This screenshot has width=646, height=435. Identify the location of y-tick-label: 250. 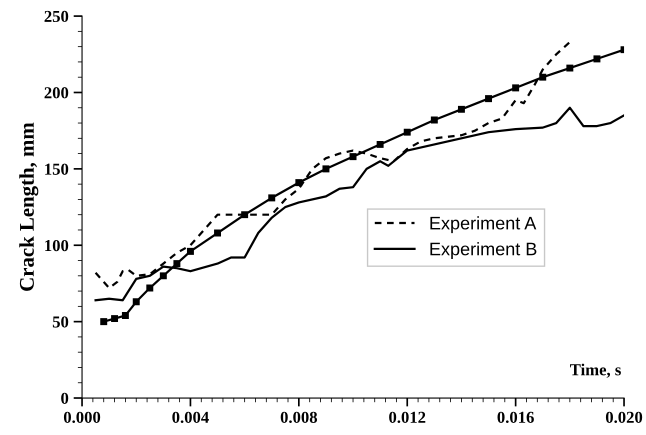
(56, 16).